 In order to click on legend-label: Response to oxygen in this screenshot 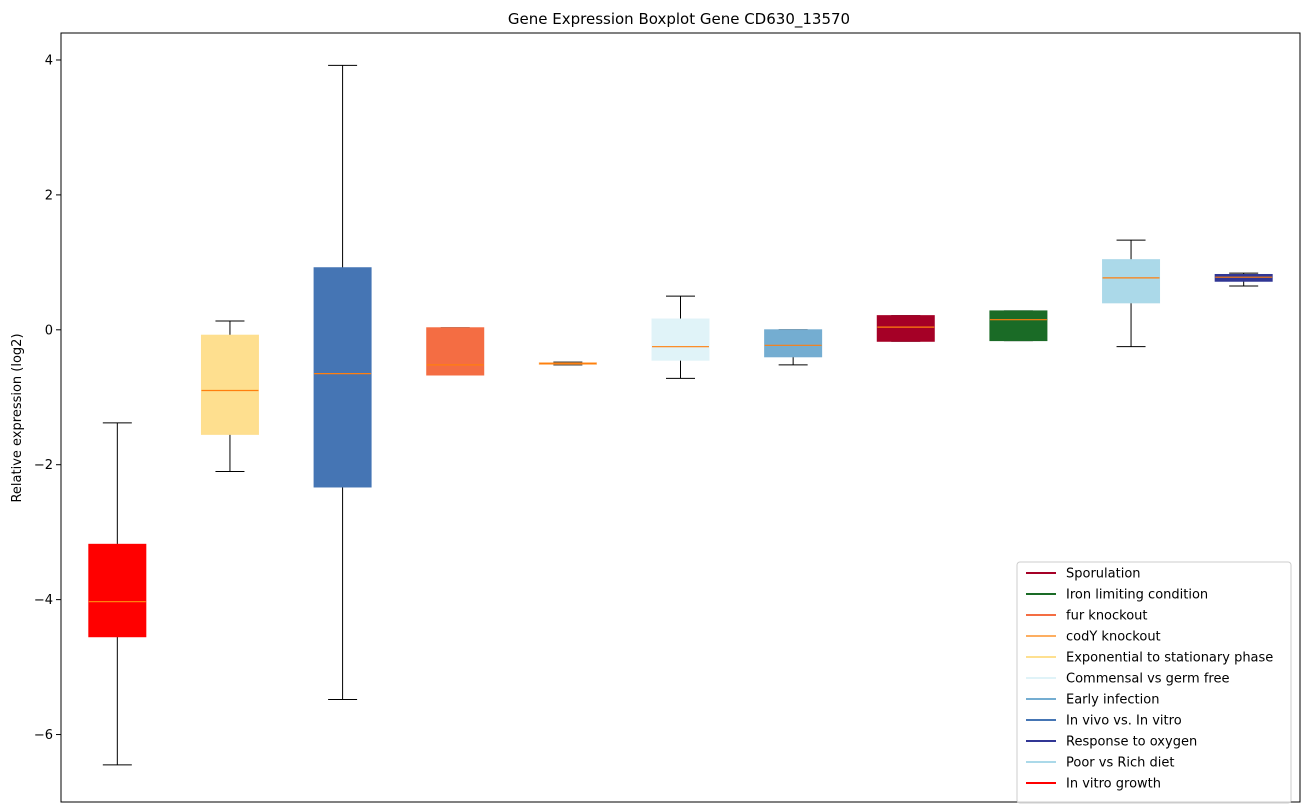, I will do `click(1131, 742)`.